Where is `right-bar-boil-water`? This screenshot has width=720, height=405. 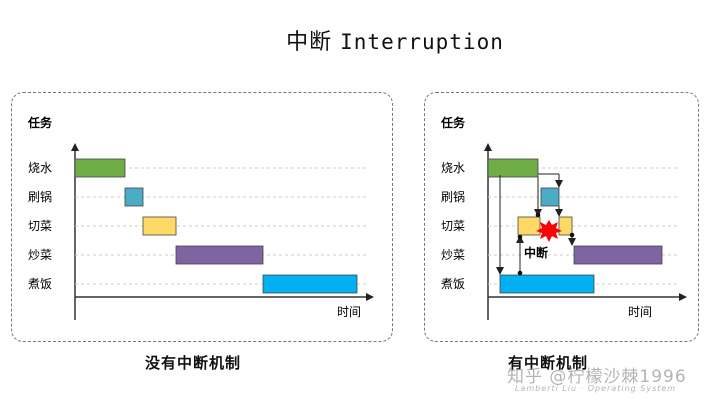 right-bar-boil-water is located at coordinates (513, 168).